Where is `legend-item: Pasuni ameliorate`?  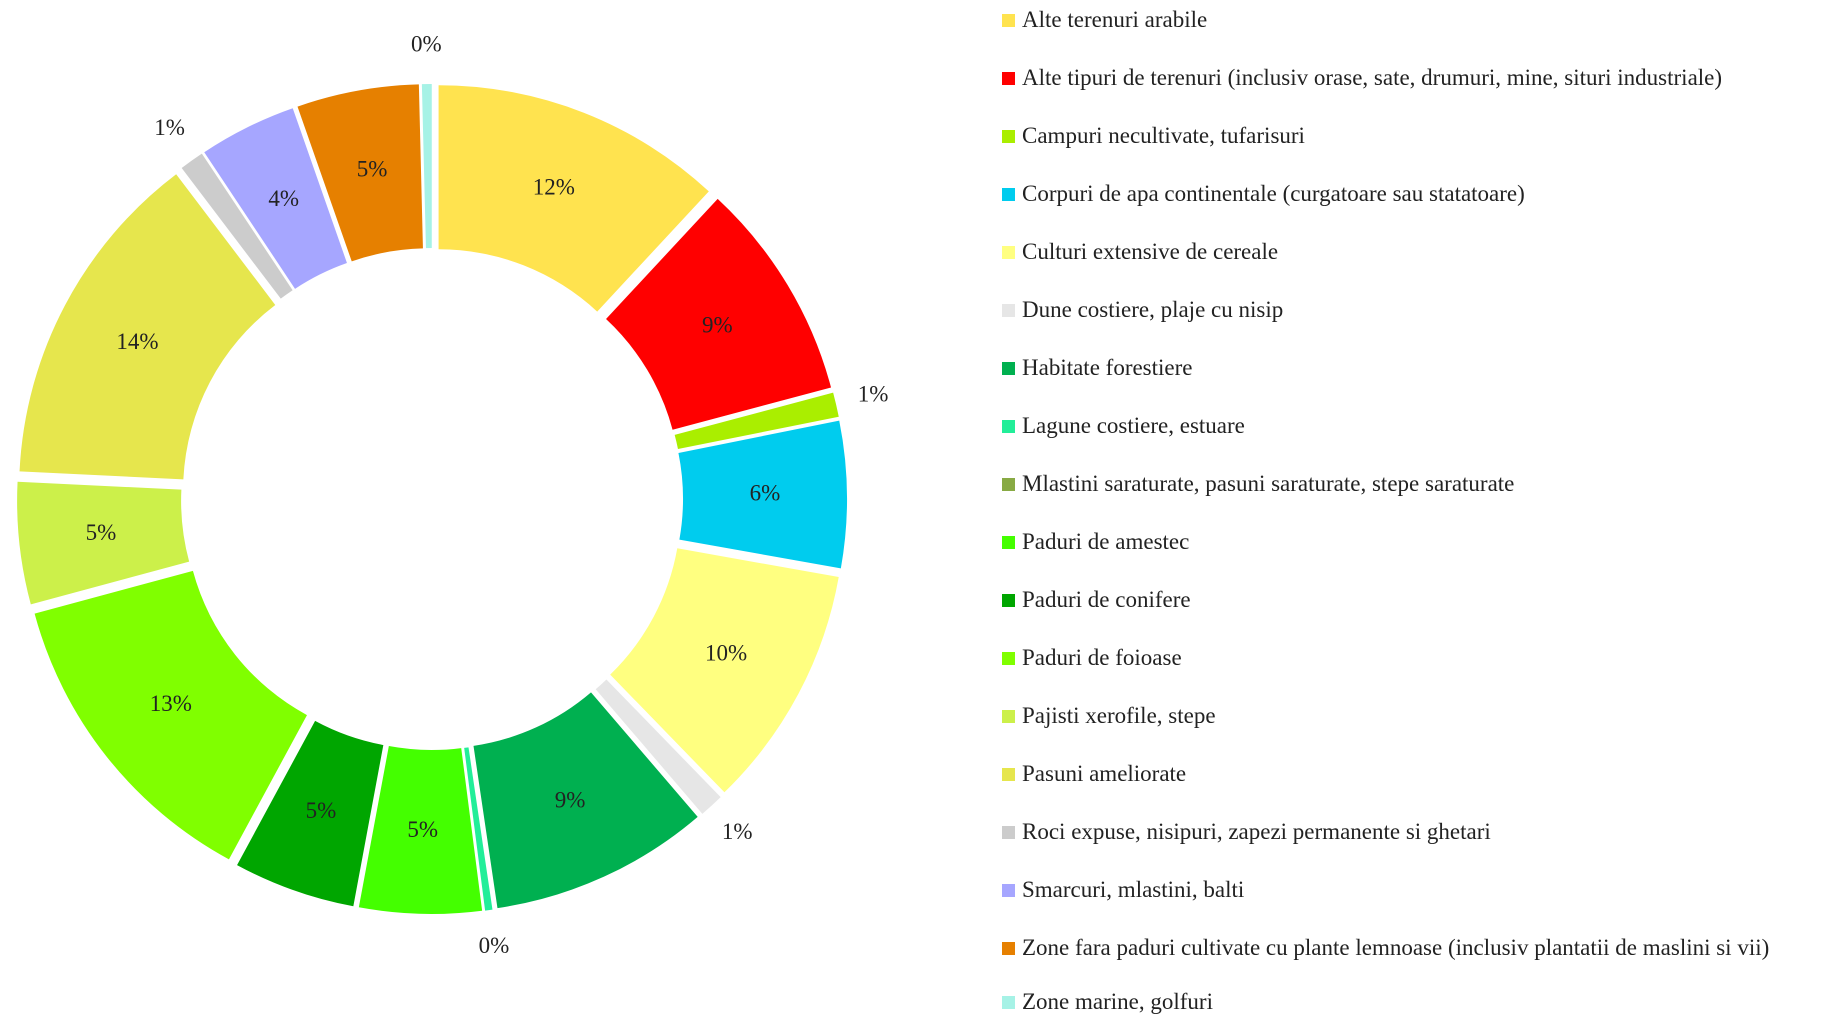 legend-item: Pasuni ameliorate is located at coordinates (1407, 774).